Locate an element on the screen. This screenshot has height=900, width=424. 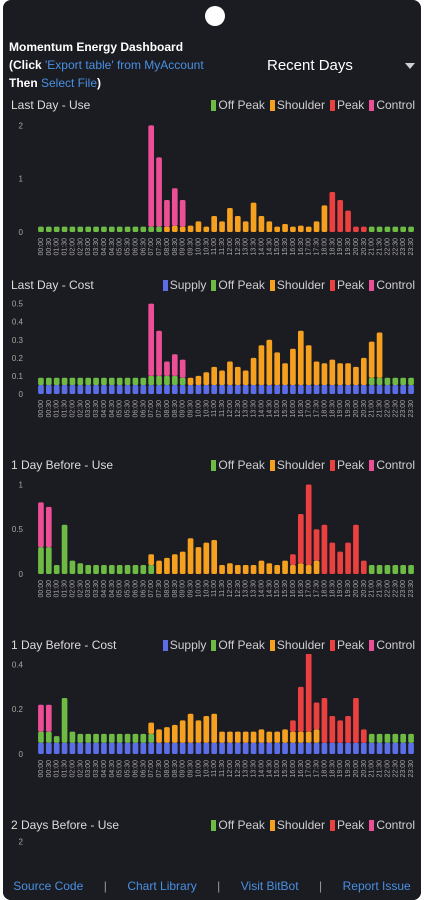
source-code-link: Source Code is located at coordinates (48, 886).